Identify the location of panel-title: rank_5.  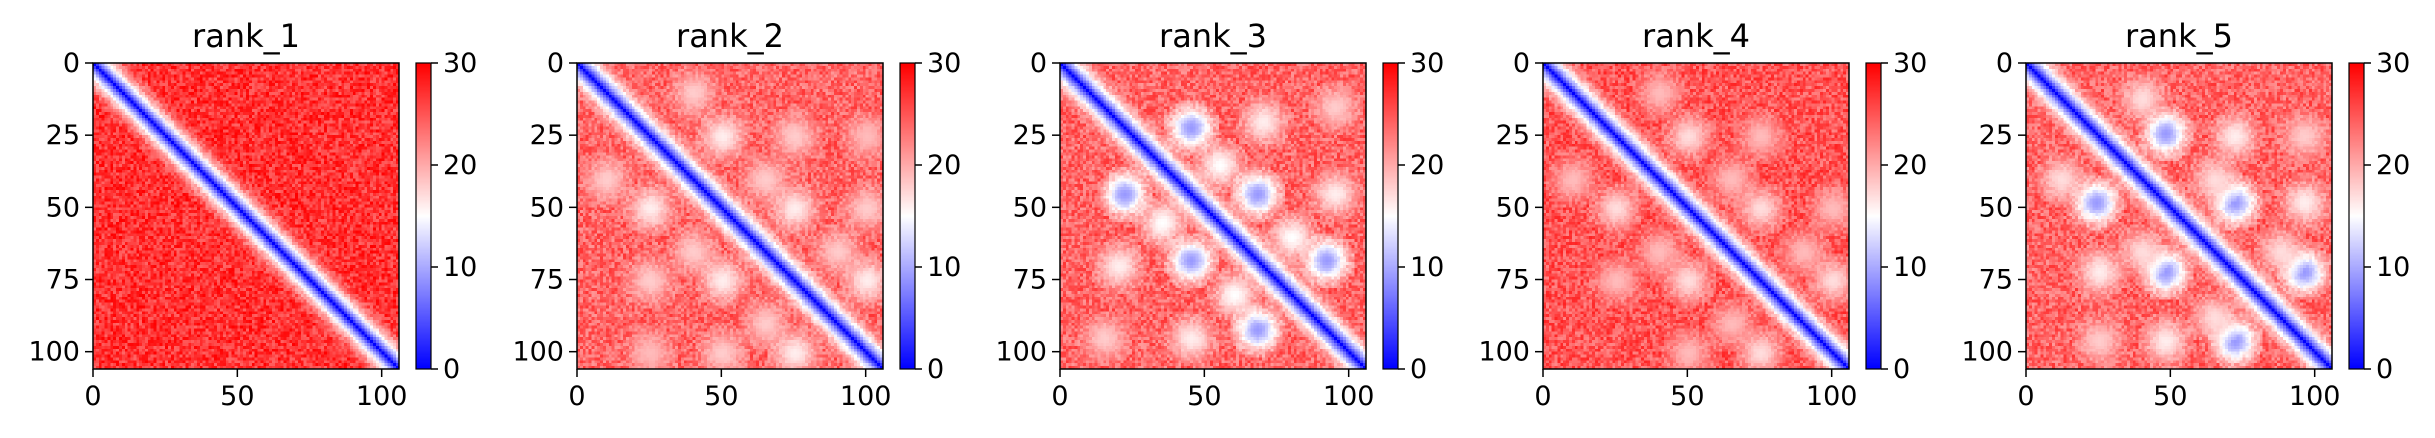
(2179, 36).